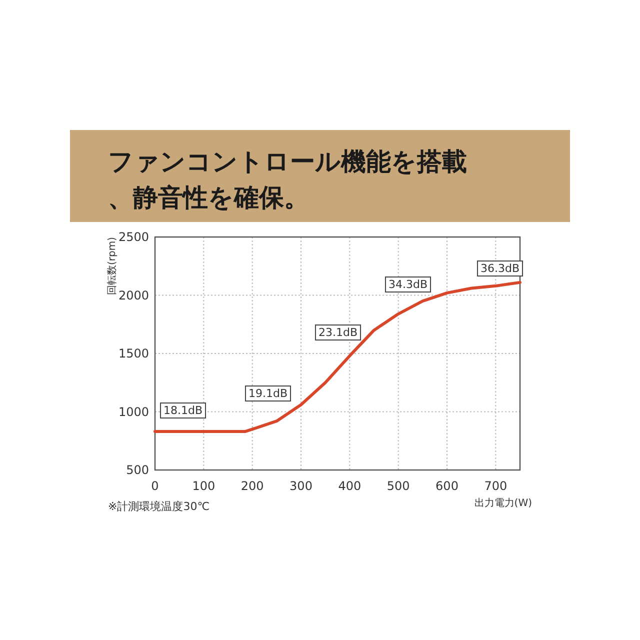  I want to click on y-tick-label: 500, so click(137, 470).